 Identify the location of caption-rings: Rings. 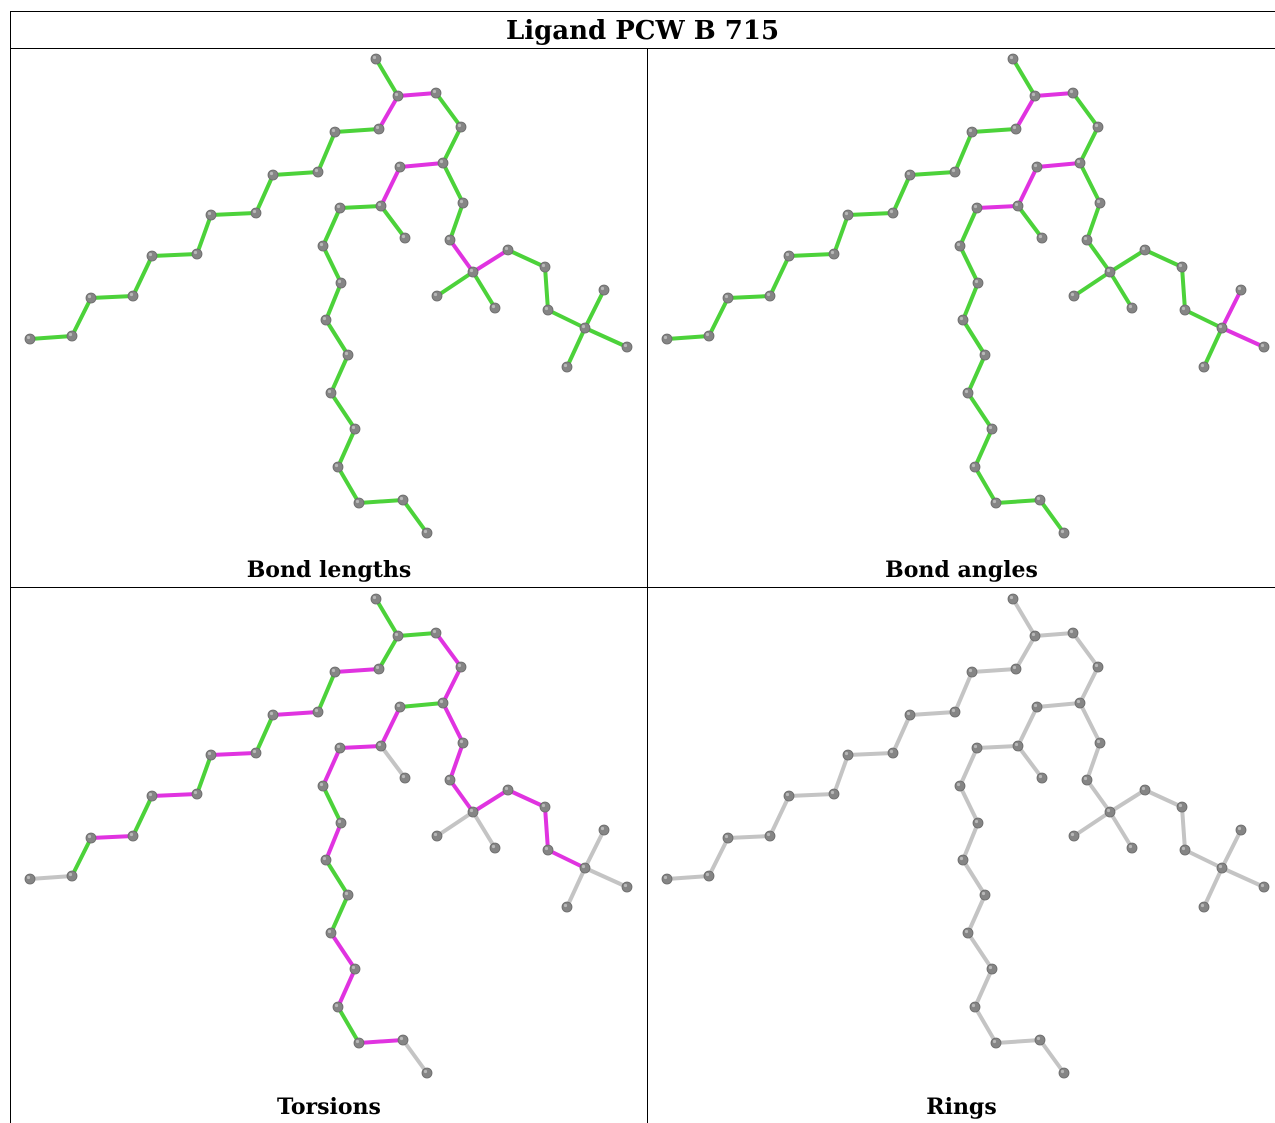
(961, 1107).